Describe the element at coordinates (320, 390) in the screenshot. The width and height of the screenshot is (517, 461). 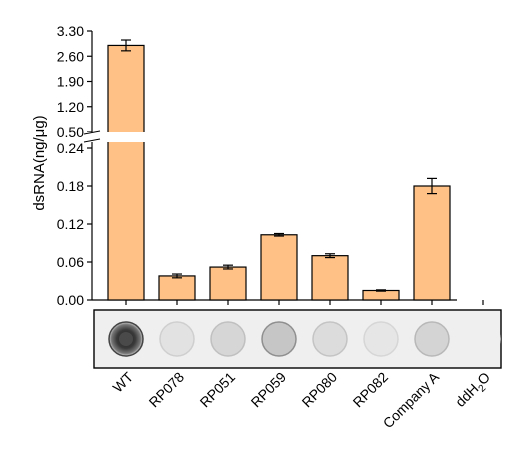
I see `category-label-4: RP080` at that location.